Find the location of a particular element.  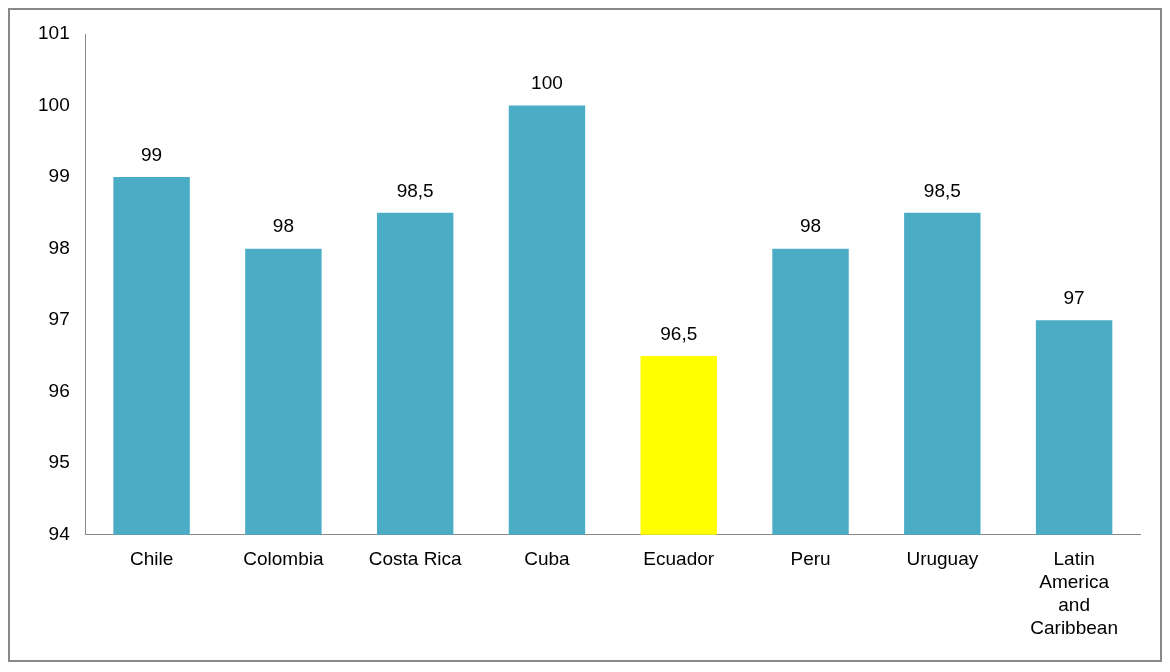

y-tick-label: 101 is located at coordinates (54, 33).